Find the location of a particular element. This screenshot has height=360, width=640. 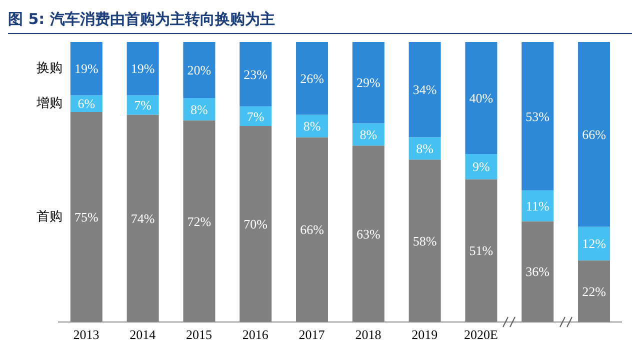

series-label: 换购 is located at coordinates (49, 68).